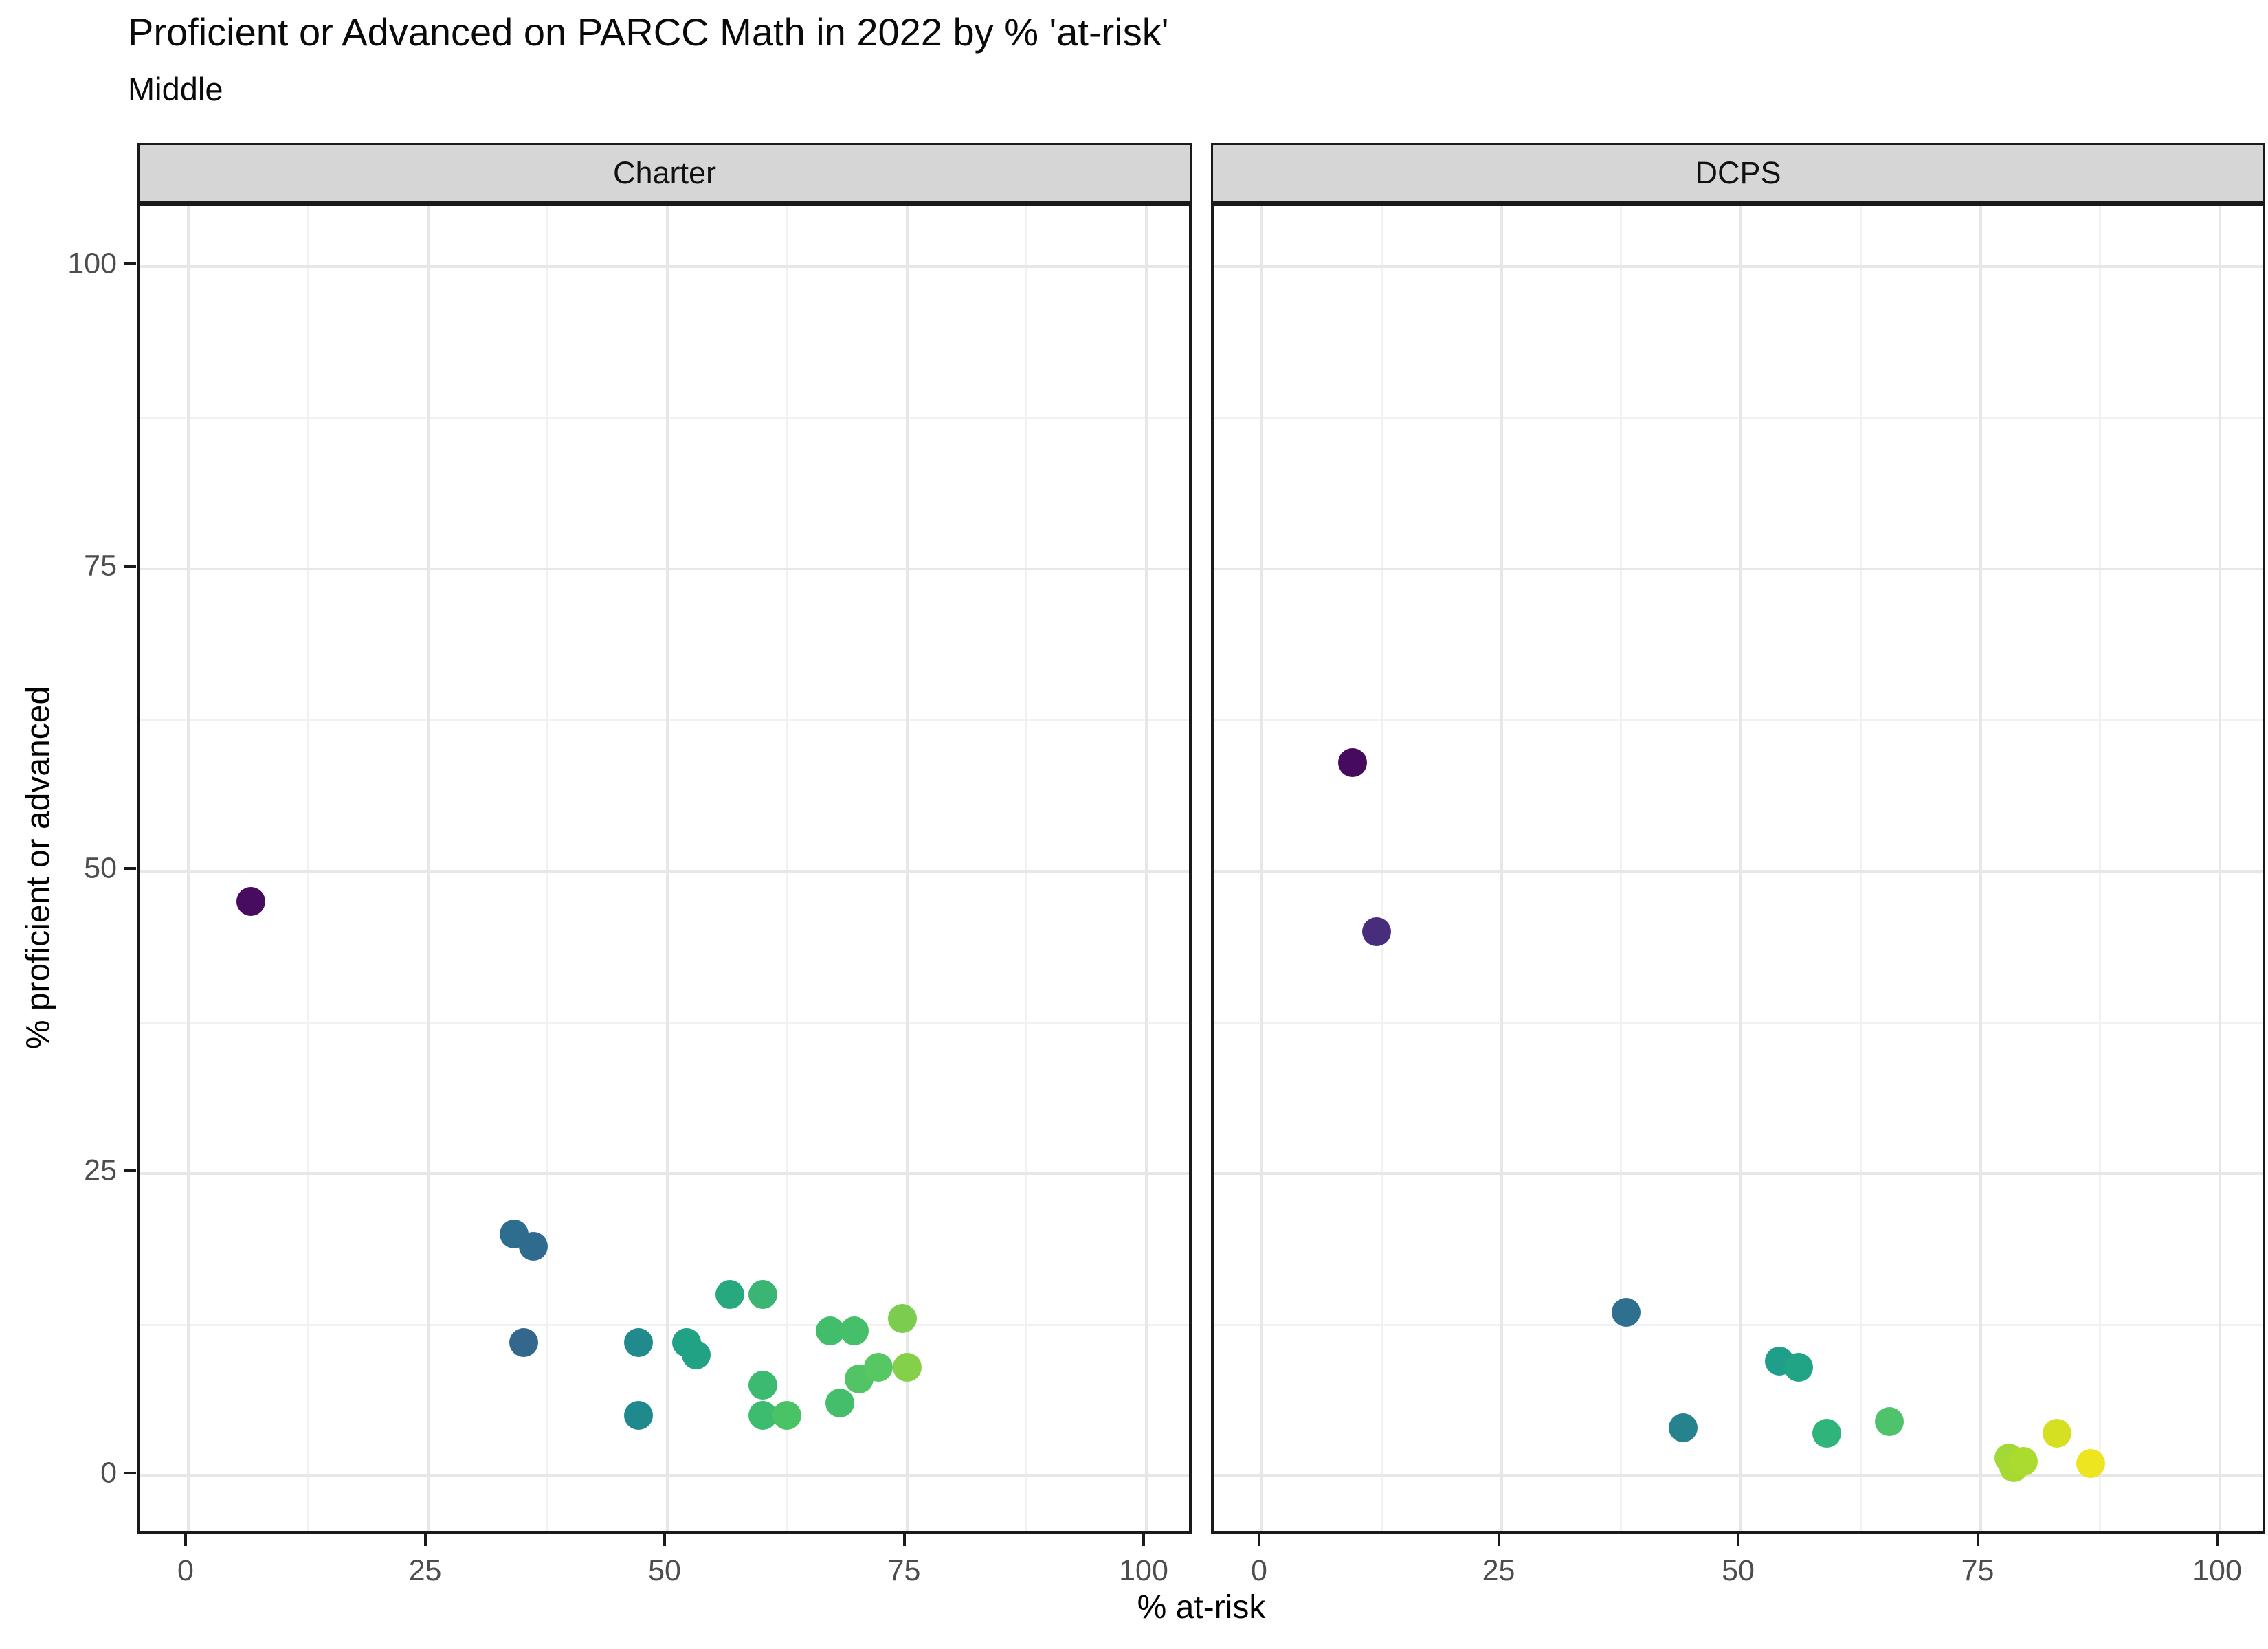 This screenshot has height=1649, width=2268. Describe the element at coordinates (108, 1473) in the screenshot. I see `y-tick-label: 0` at that location.